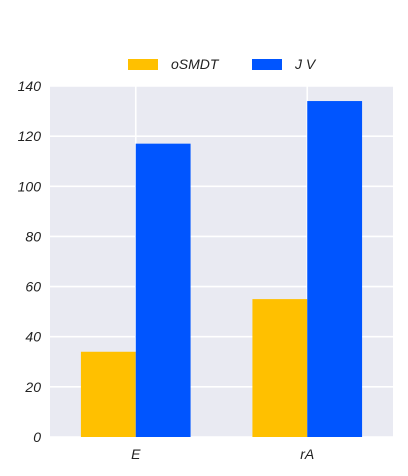 The image size is (408, 476). What do you see at coordinates (30, 186) in the screenshot?
I see `y-tick-label: 100` at bounding box center [30, 186].